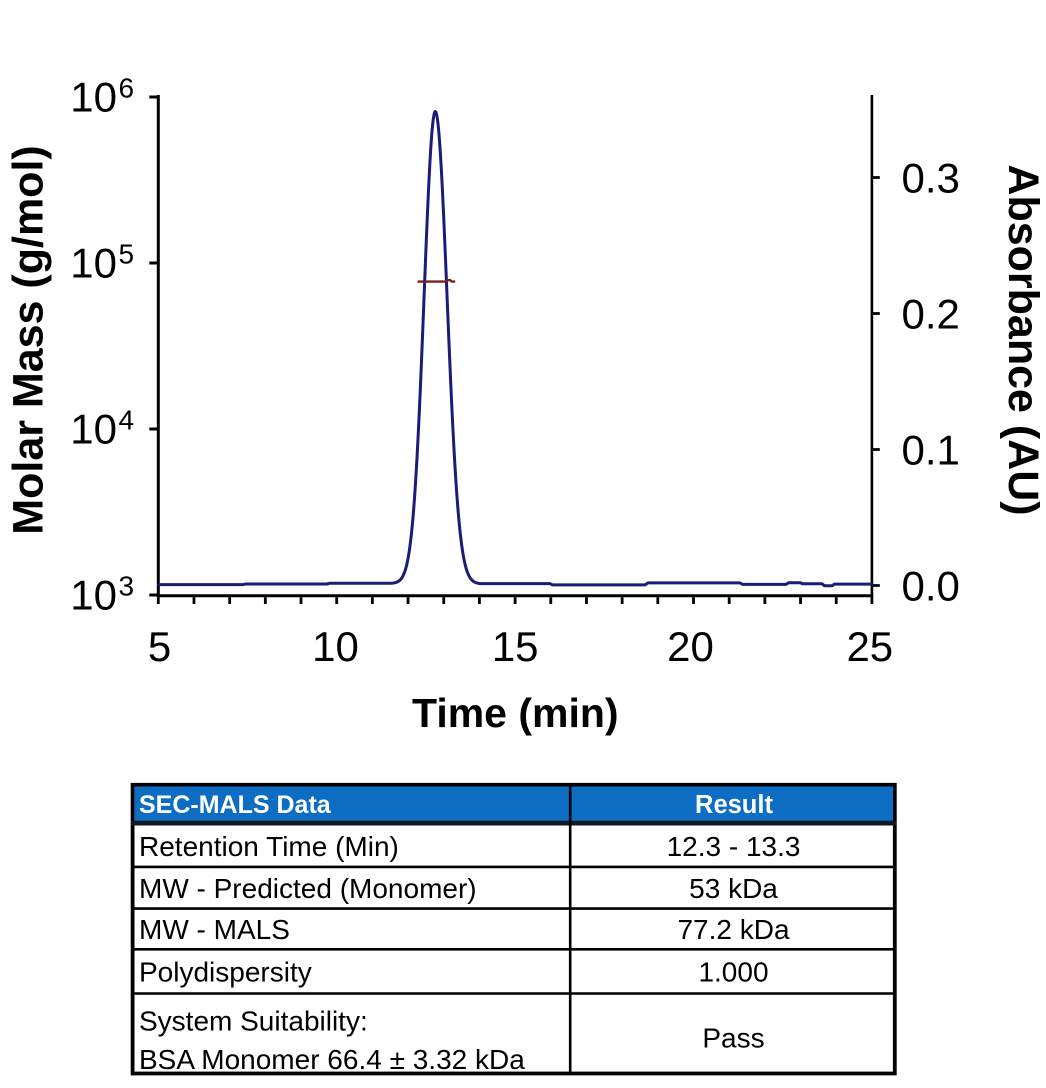 This screenshot has height=1088, width=1046. Describe the element at coordinates (235, 805) in the screenshot. I see `svg-text: SEC-MALS Data` at that location.